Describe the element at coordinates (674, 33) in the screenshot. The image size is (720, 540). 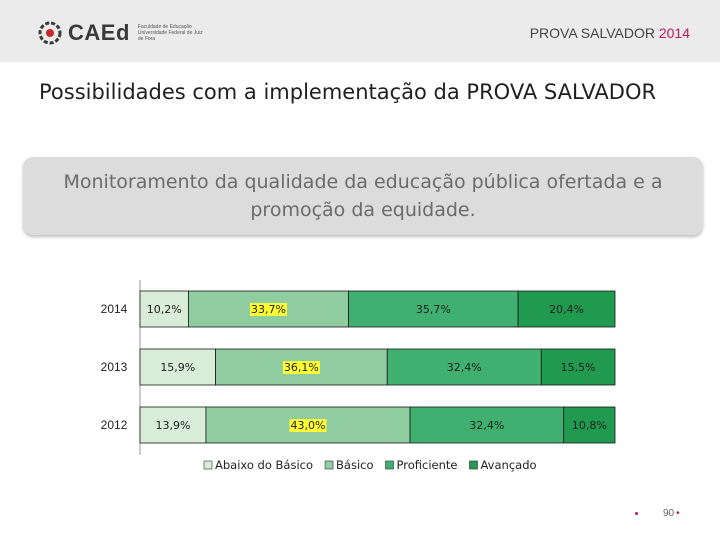
I see `header-title-year: 2014` at that location.